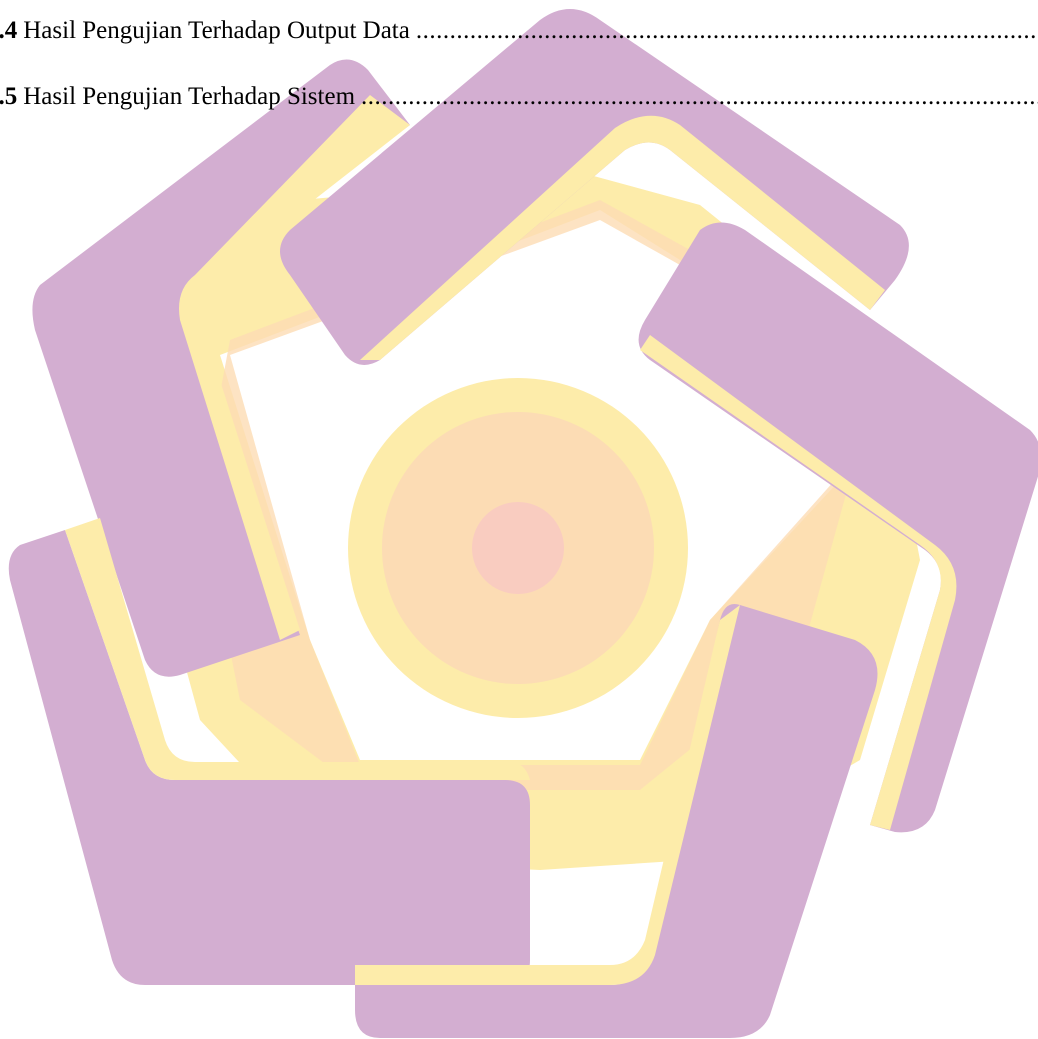 The width and height of the screenshot is (1038, 1039). I want to click on logo-band-top, so click(622, 237).